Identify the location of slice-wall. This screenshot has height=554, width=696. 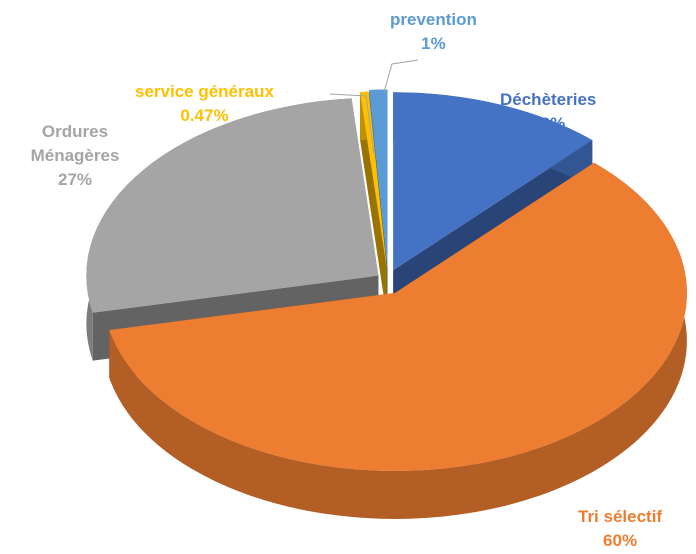
(373, 205).